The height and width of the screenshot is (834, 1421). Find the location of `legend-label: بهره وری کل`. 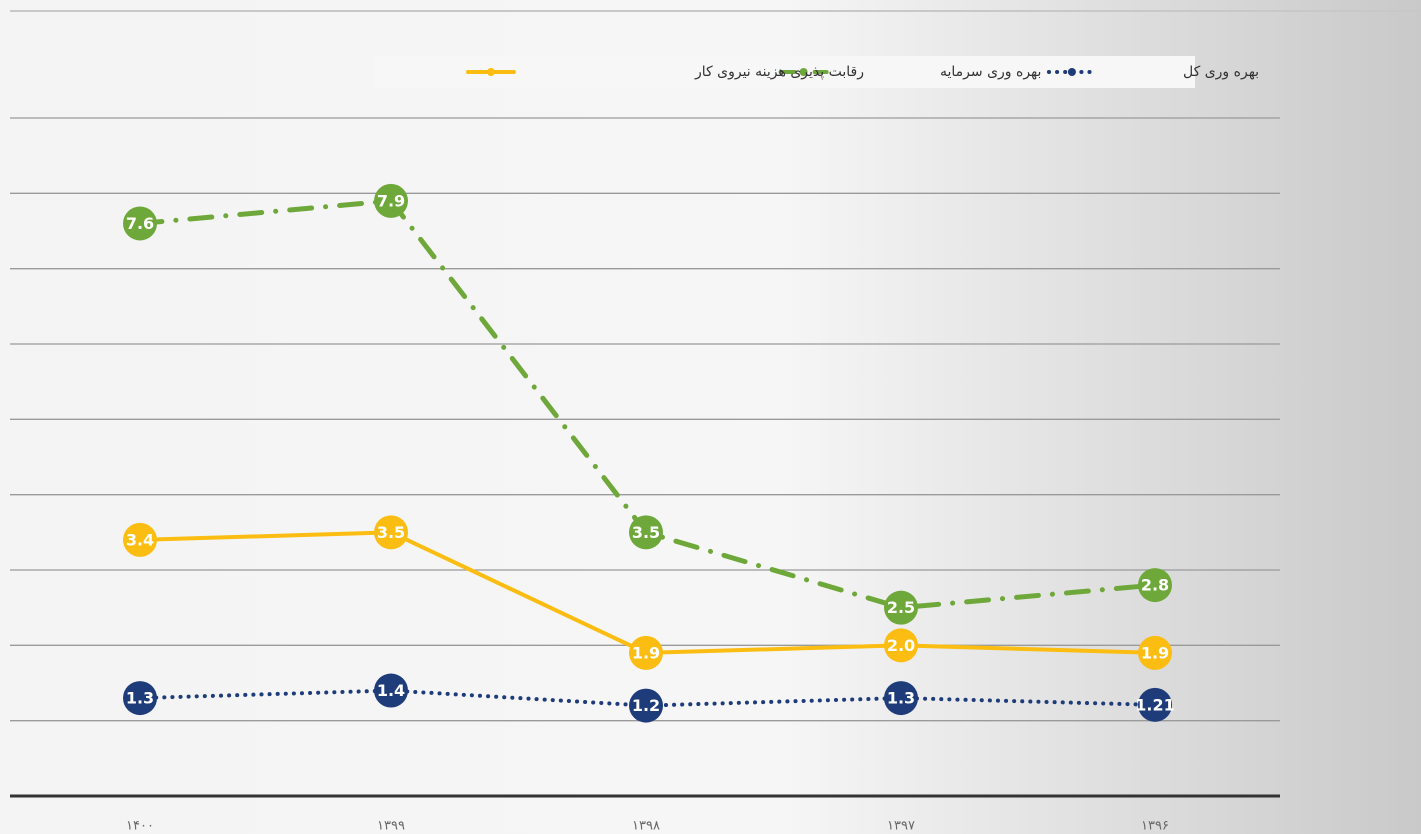

legend-label: بهره وری کل is located at coordinates (1221, 72).